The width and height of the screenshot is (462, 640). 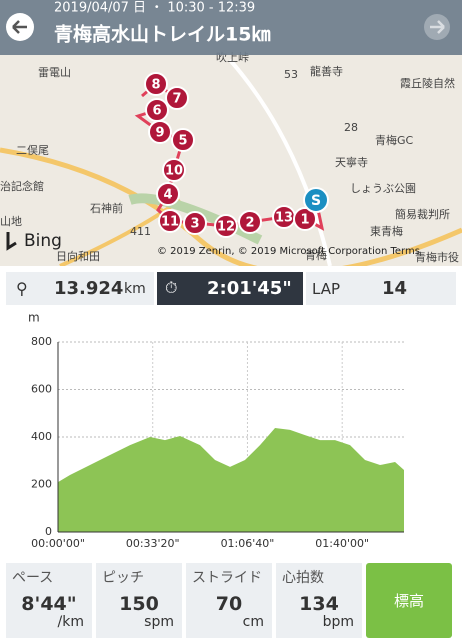 I want to click on distance-box: ⚲ 13.924 km, so click(x=80, y=288).